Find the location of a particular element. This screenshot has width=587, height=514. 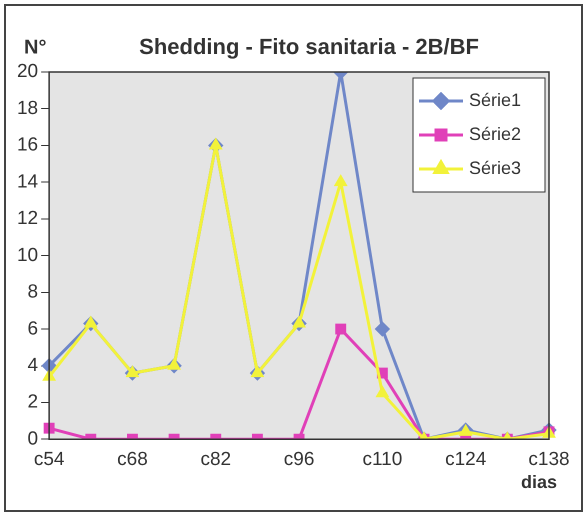

y-tick-label: 20 is located at coordinates (27, 71).